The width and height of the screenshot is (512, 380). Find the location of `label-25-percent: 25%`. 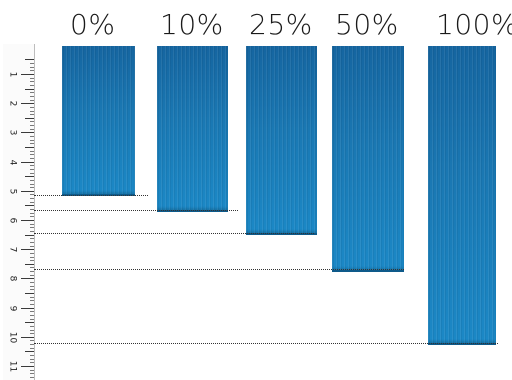

label-25-percent: 25% is located at coordinates (281, 24).